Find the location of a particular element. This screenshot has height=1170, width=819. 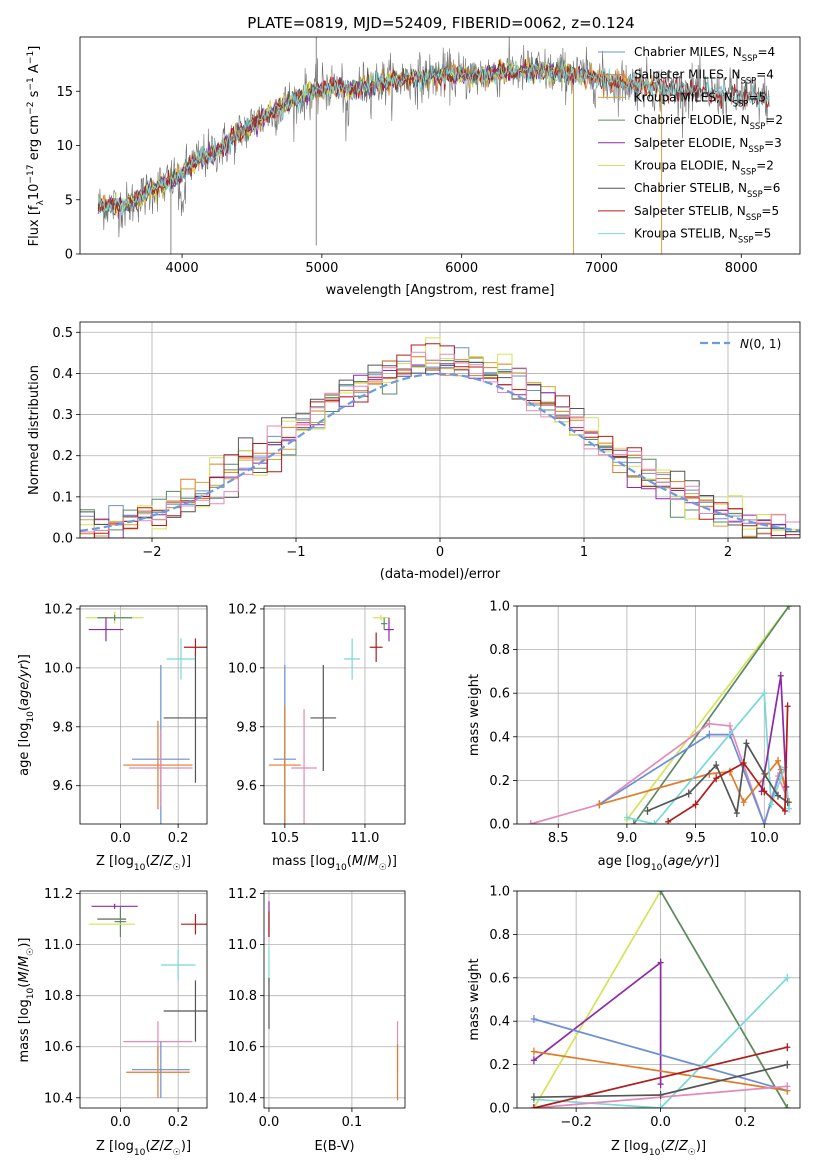

normal-curve is located at coordinates (440, 452).